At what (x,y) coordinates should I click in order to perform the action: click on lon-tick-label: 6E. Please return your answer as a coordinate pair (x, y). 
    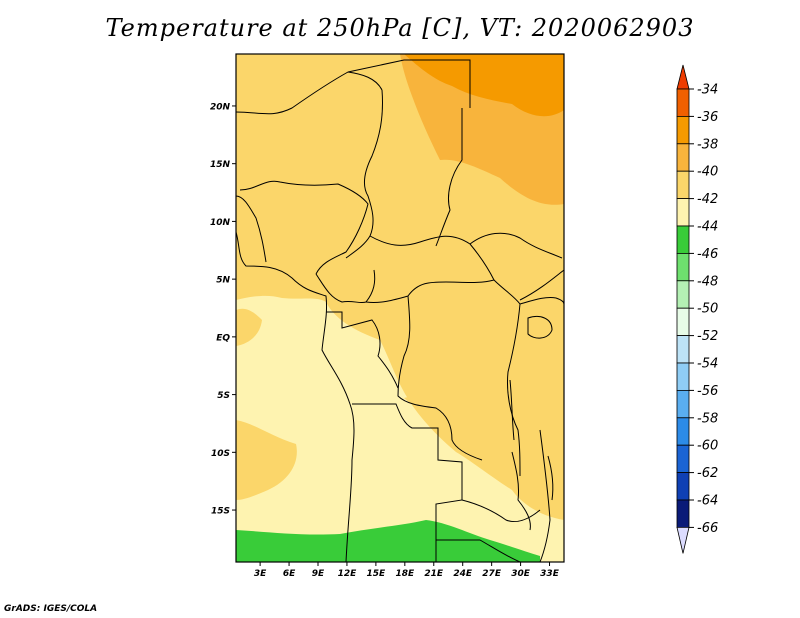
    Looking at the image, I should click on (289, 574).